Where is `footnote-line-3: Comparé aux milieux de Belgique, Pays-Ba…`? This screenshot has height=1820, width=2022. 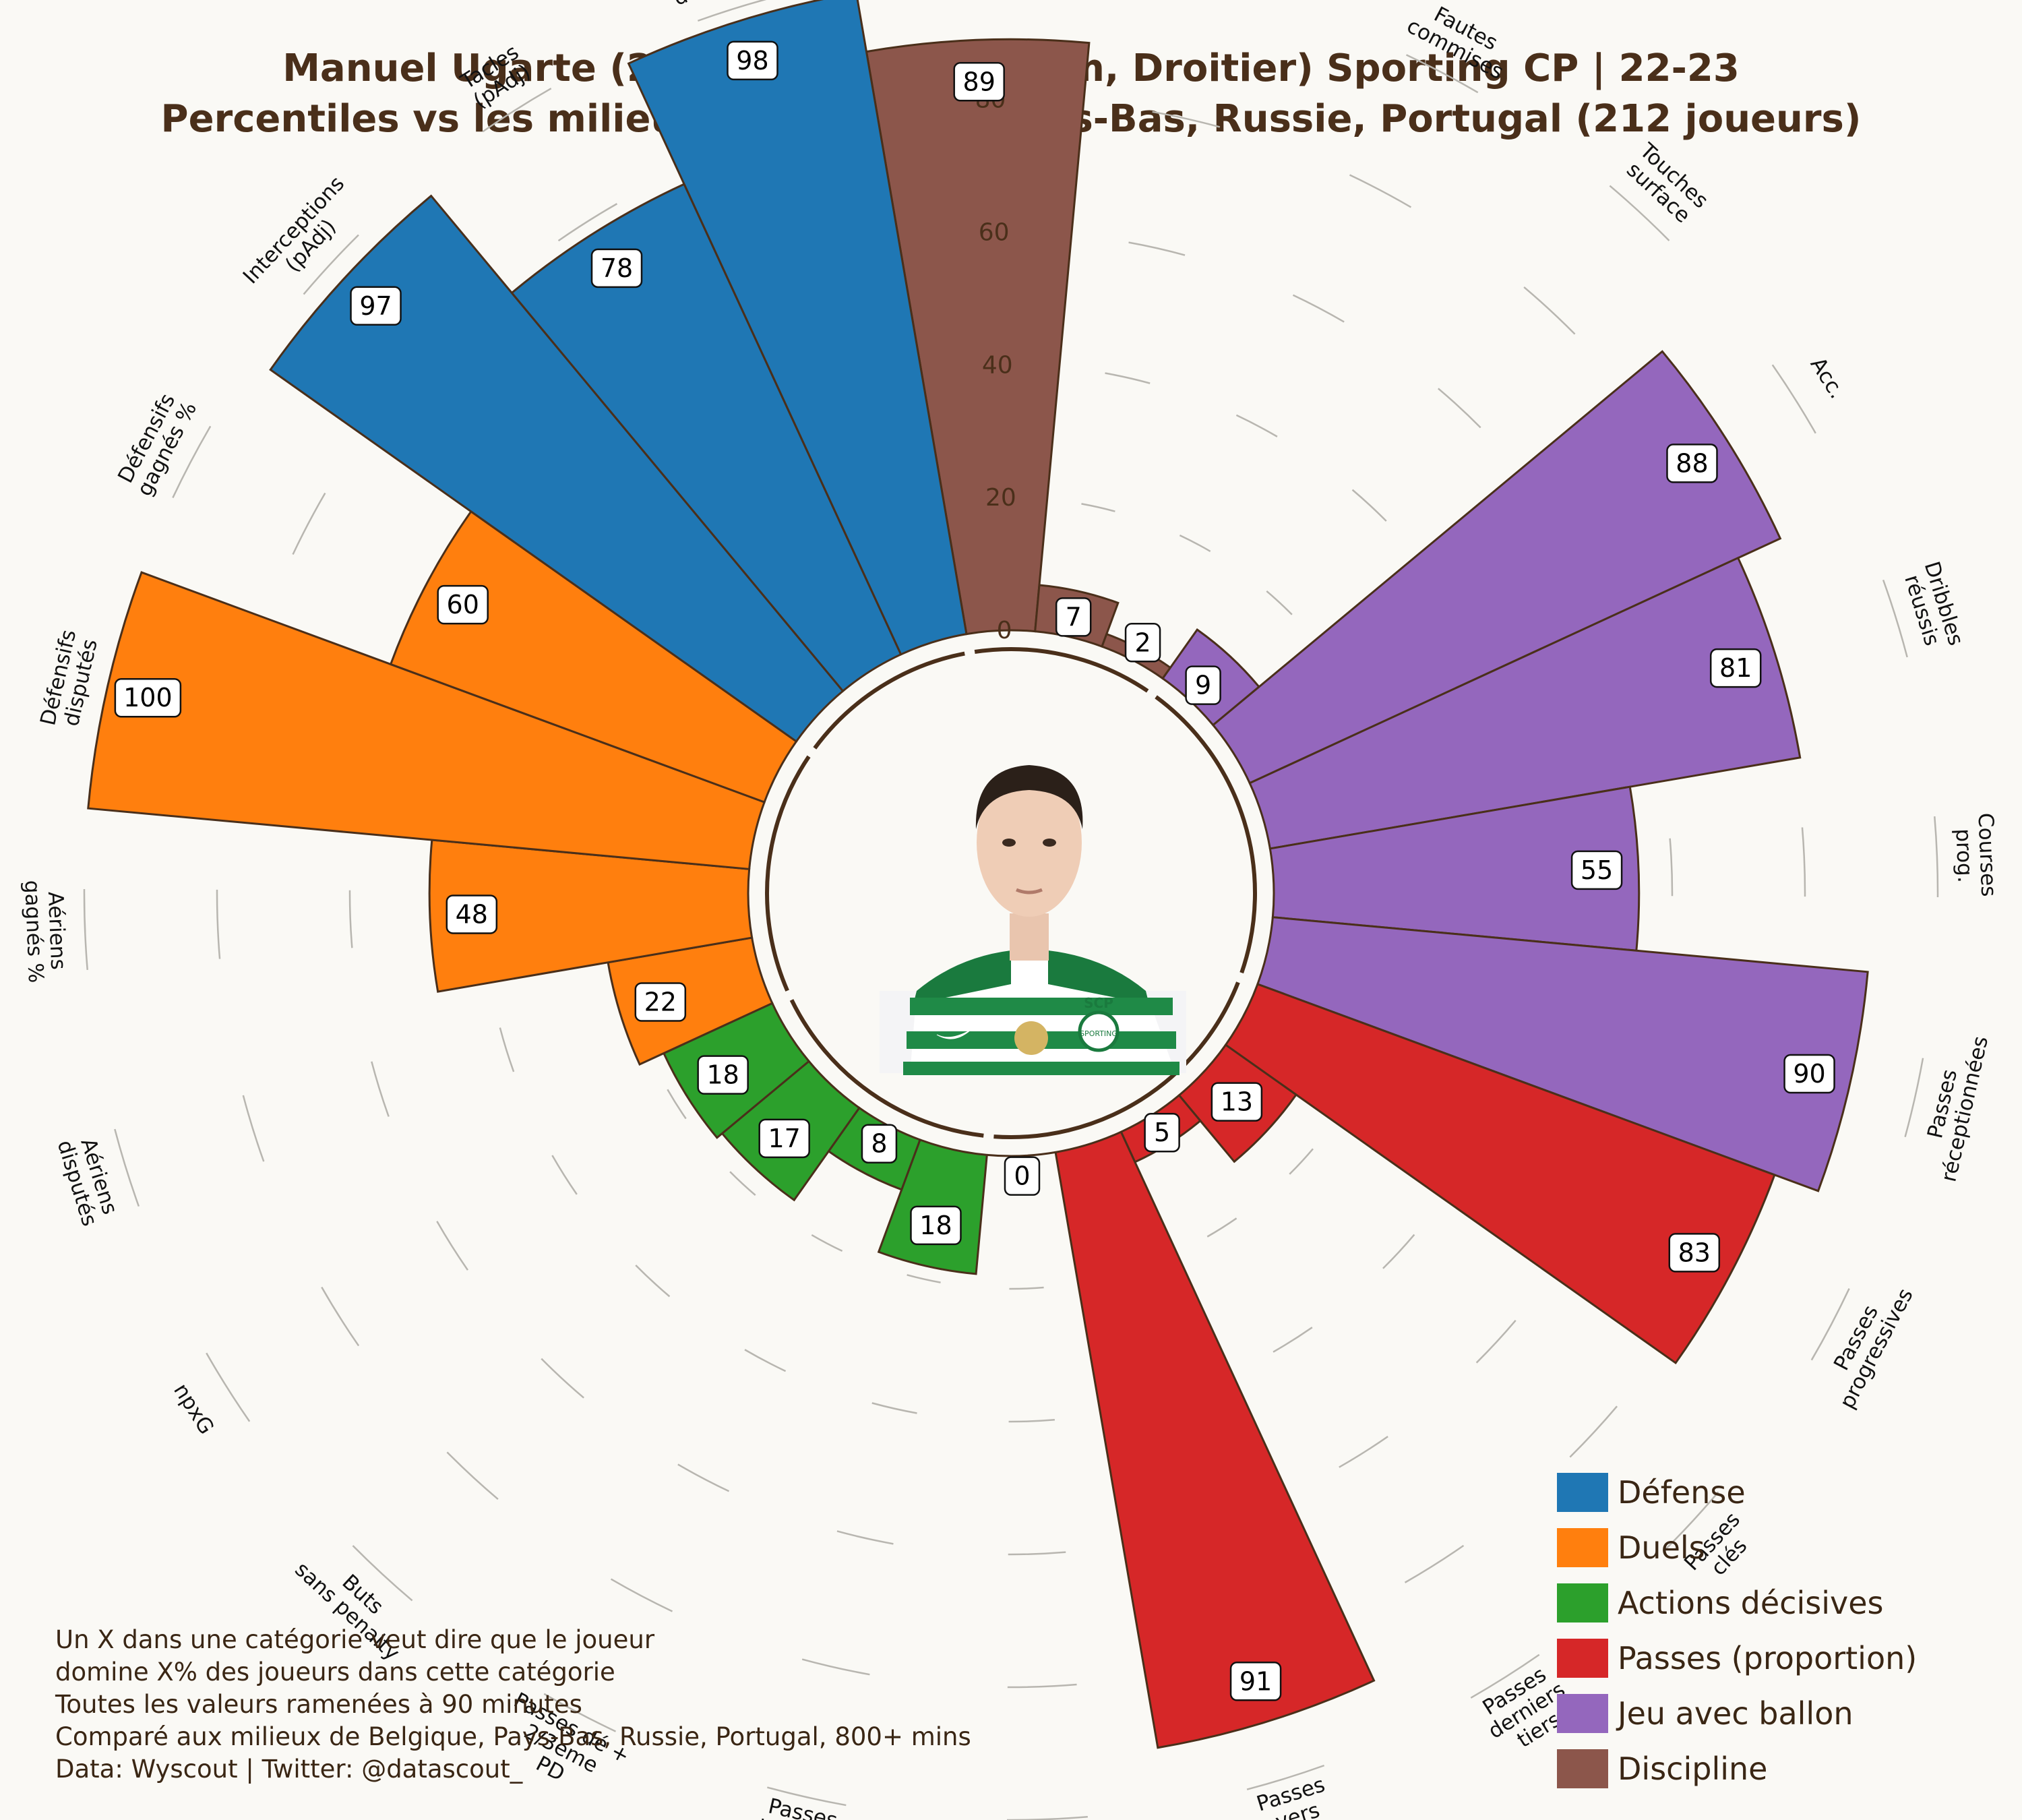
footnote-line-3: Comparé aux milieux de Belgique, Pays-Ba… is located at coordinates (513, 1736).